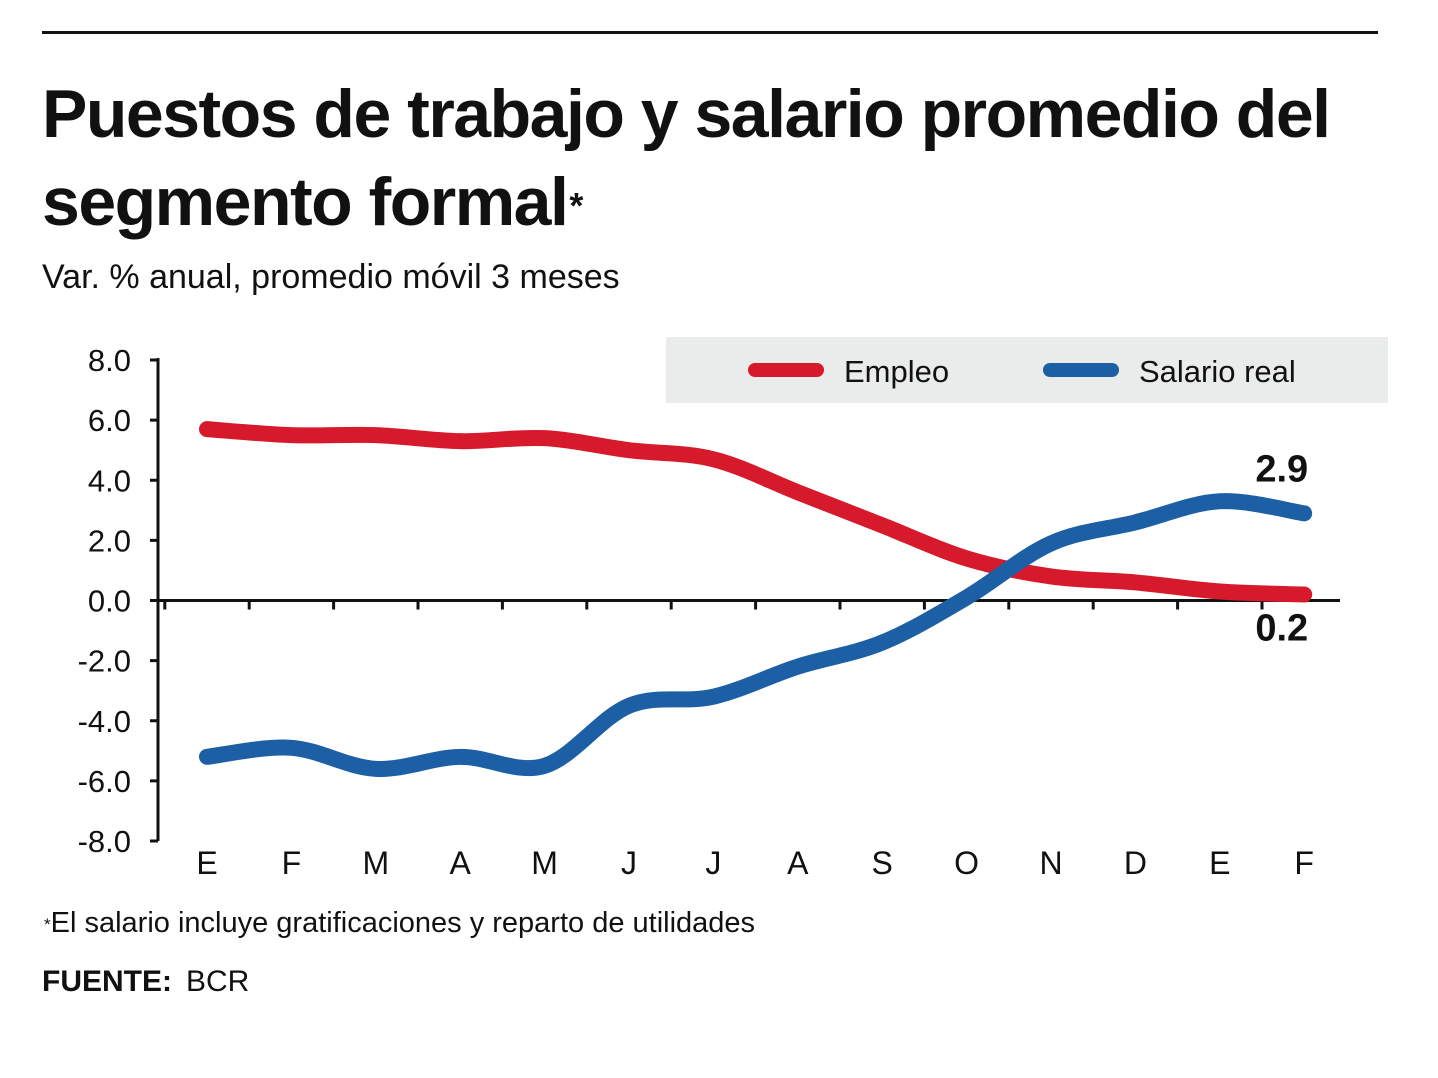 The image size is (1438, 1078). What do you see at coordinates (1281, 469) in the screenshot?
I see `data-label: 2.9` at bounding box center [1281, 469].